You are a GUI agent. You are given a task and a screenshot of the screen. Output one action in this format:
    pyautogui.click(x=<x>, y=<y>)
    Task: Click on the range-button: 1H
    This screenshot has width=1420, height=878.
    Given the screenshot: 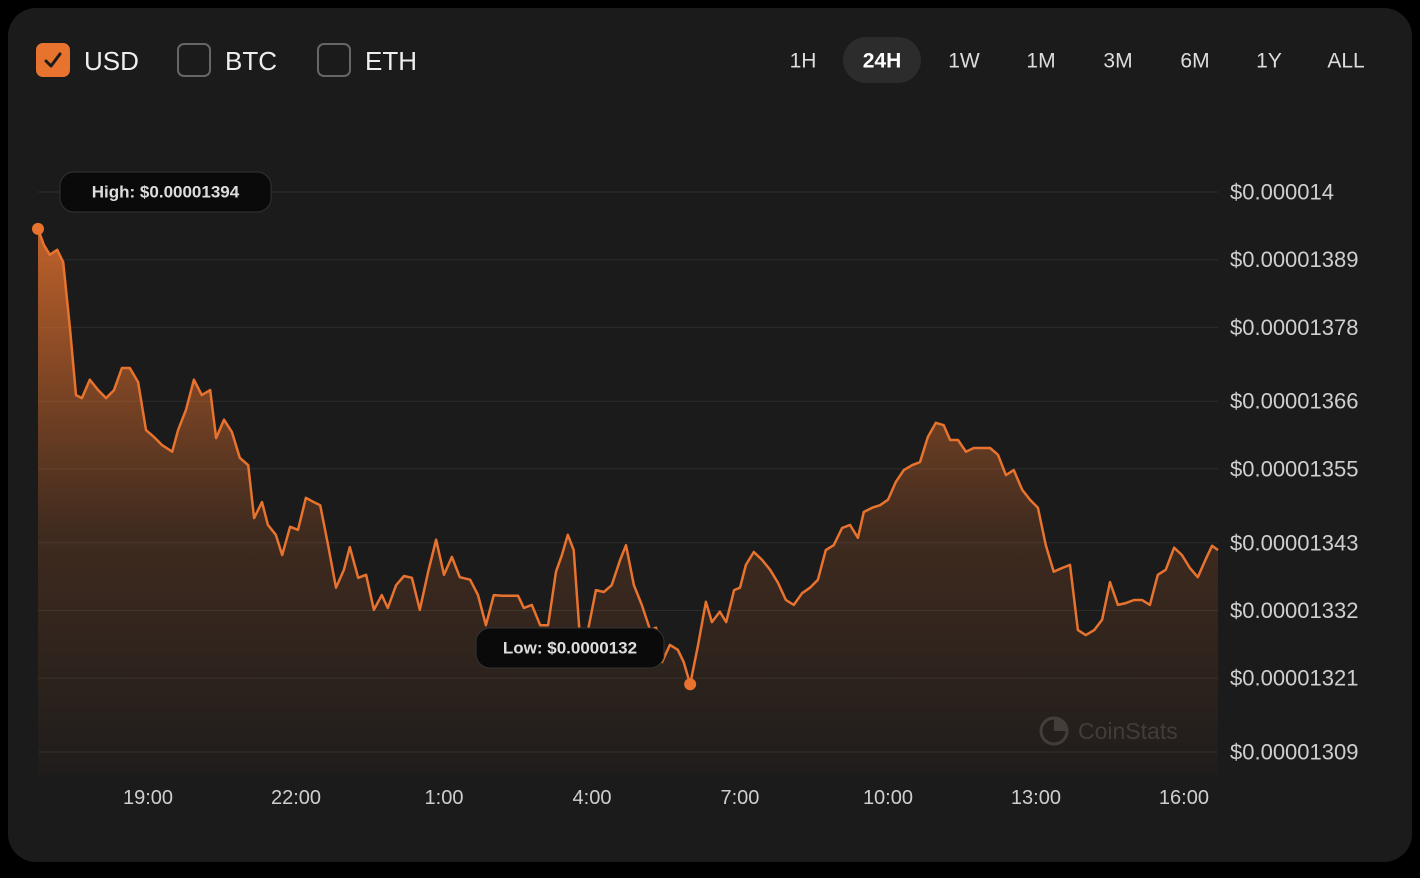 What is the action you would take?
    pyautogui.click(x=803, y=61)
    